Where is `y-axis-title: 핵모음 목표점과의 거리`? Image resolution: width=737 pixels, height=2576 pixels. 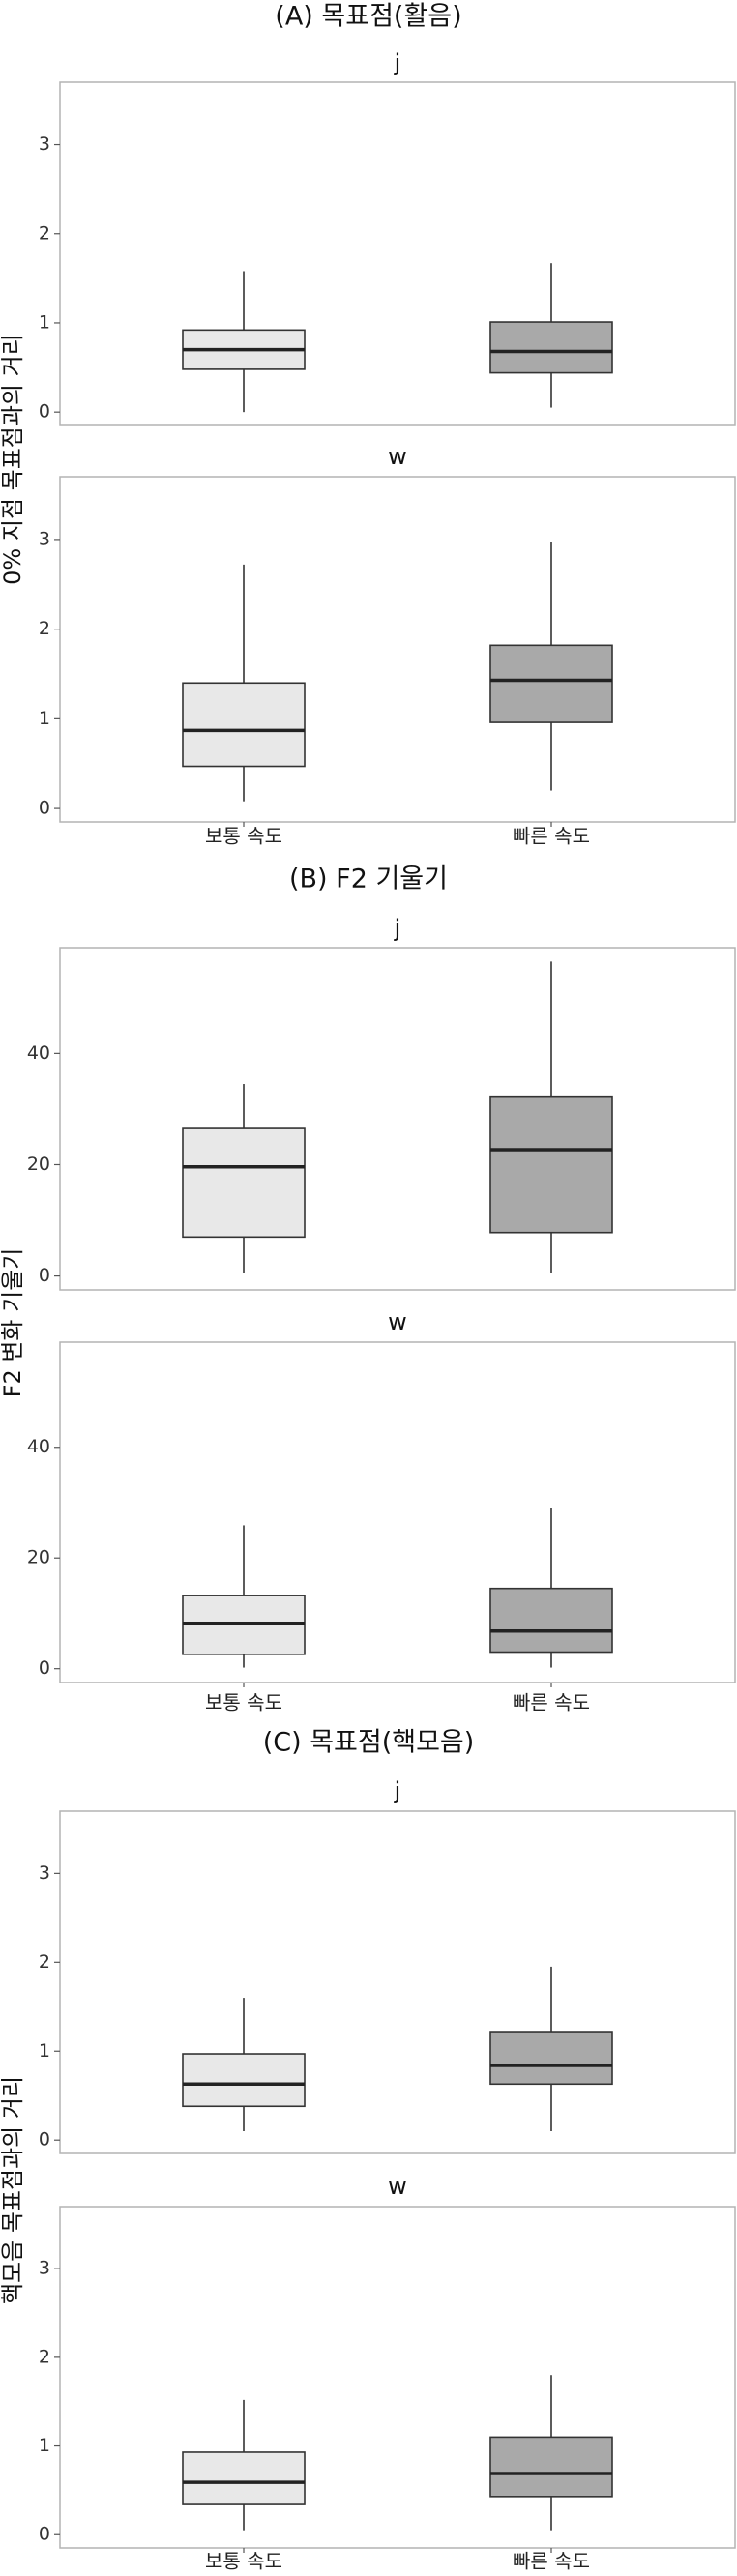 y-axis-title: 핵모음 목표점과의 거리 is located at coordinates (13, 2190).